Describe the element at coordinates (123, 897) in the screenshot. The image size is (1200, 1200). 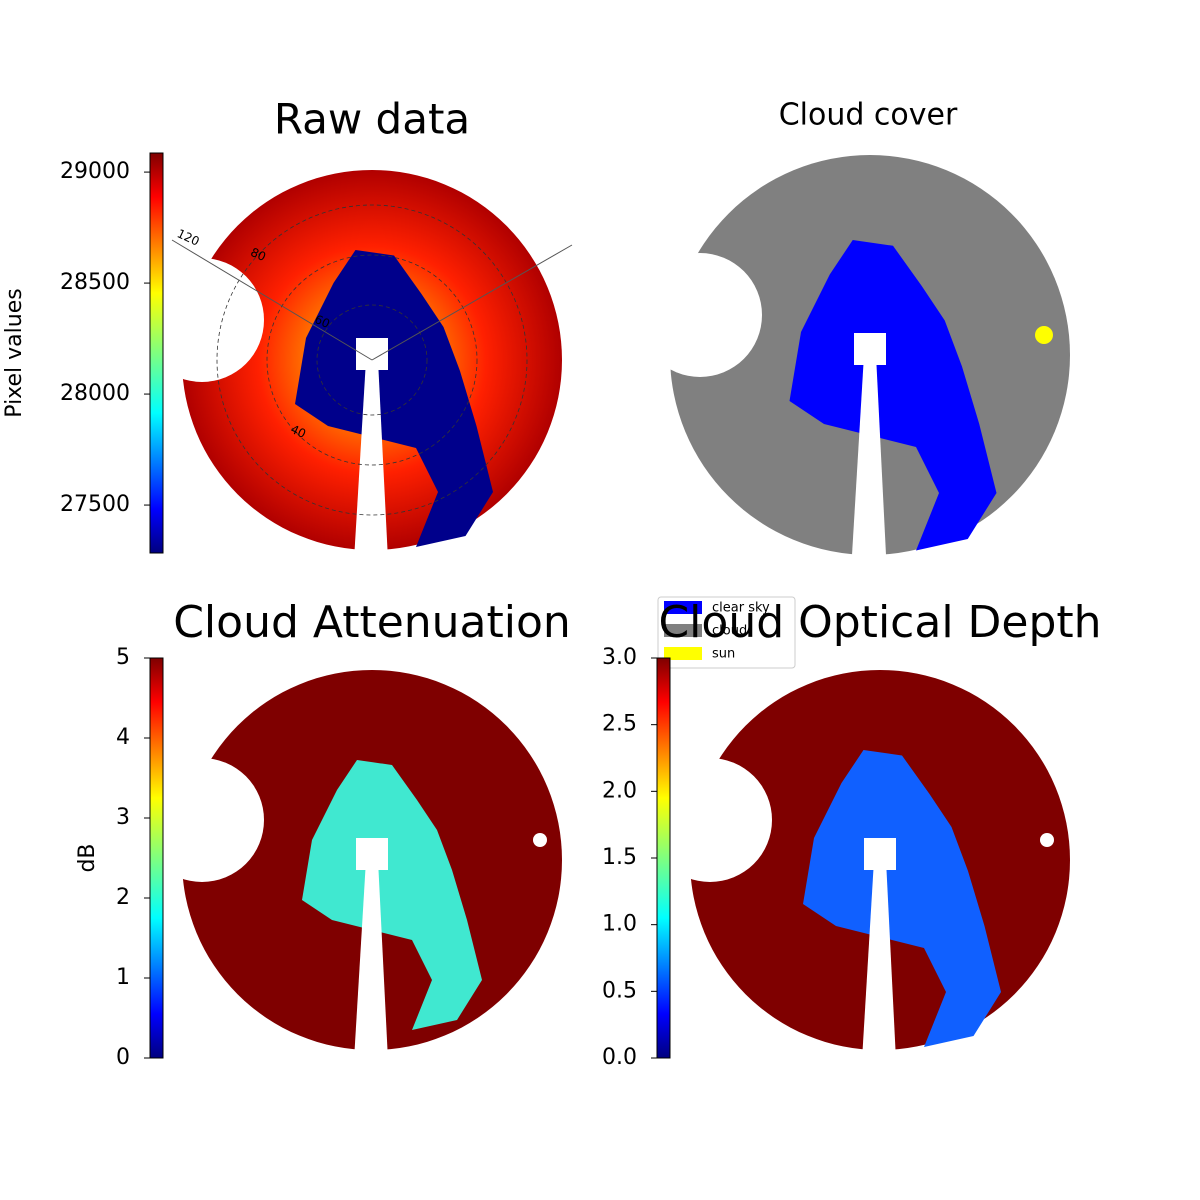
I see `colorbar-tick-label: 2` at that location.